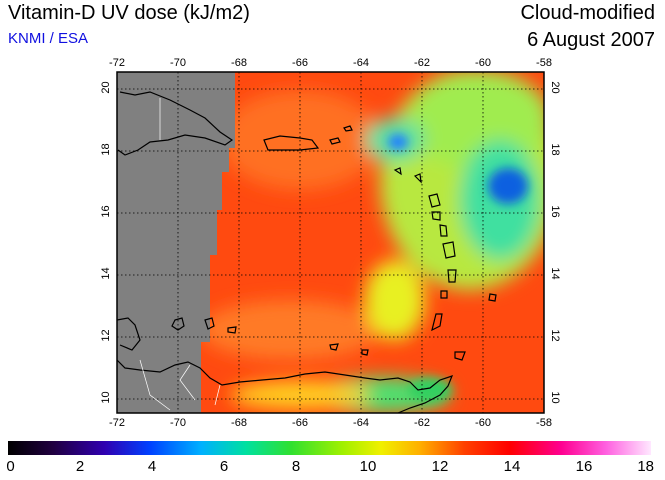 This screenshot has width=665, height=480. What do you see at coordinates (368, 466) in the screenshot?
I see `colorbar-tick-label: 10` at bounding box center [368, 466].